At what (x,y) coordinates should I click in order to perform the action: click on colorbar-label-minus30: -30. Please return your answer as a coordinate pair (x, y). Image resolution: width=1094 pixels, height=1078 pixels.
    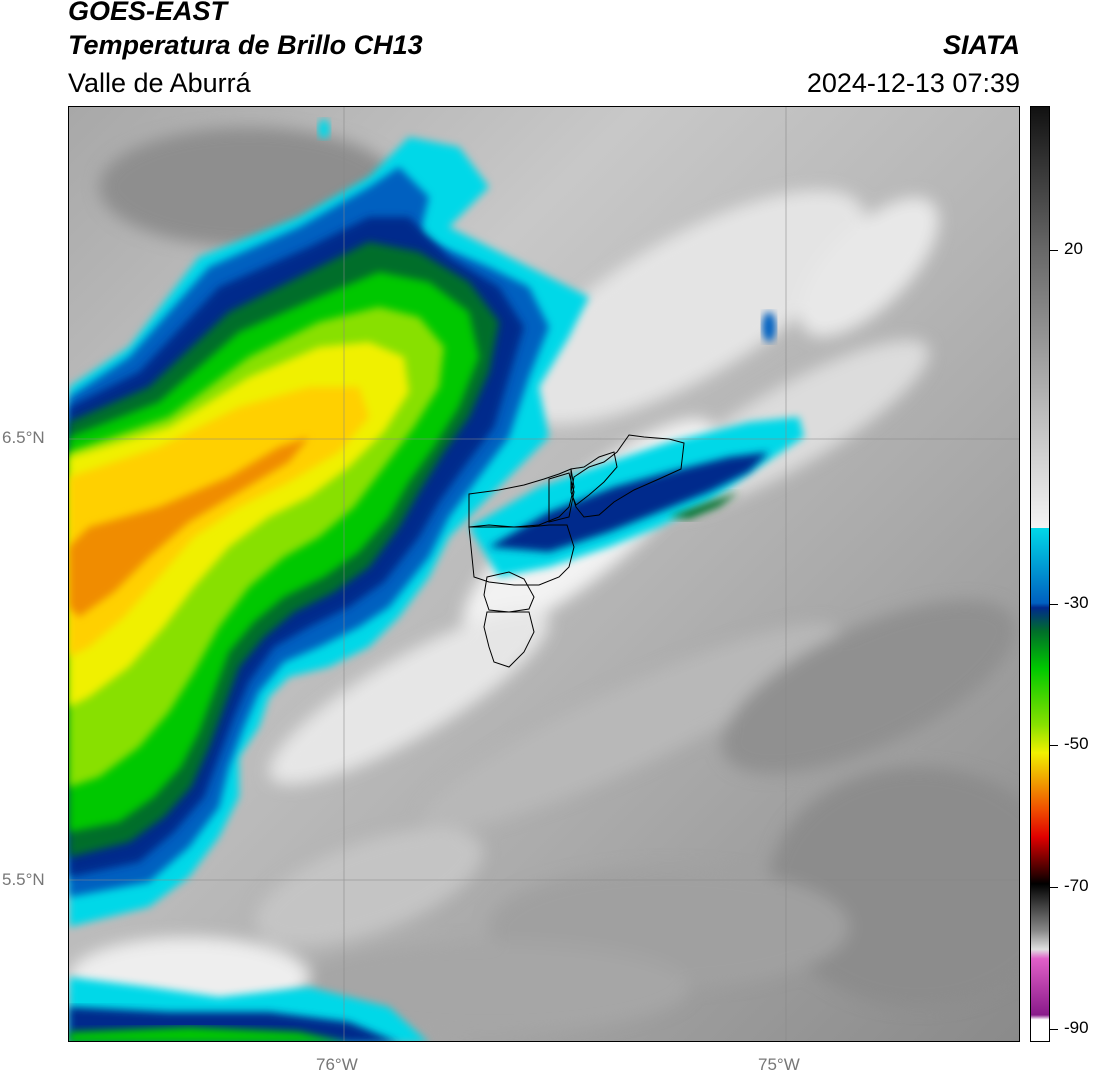
    Looking at the image, I should click on (1076, 602).